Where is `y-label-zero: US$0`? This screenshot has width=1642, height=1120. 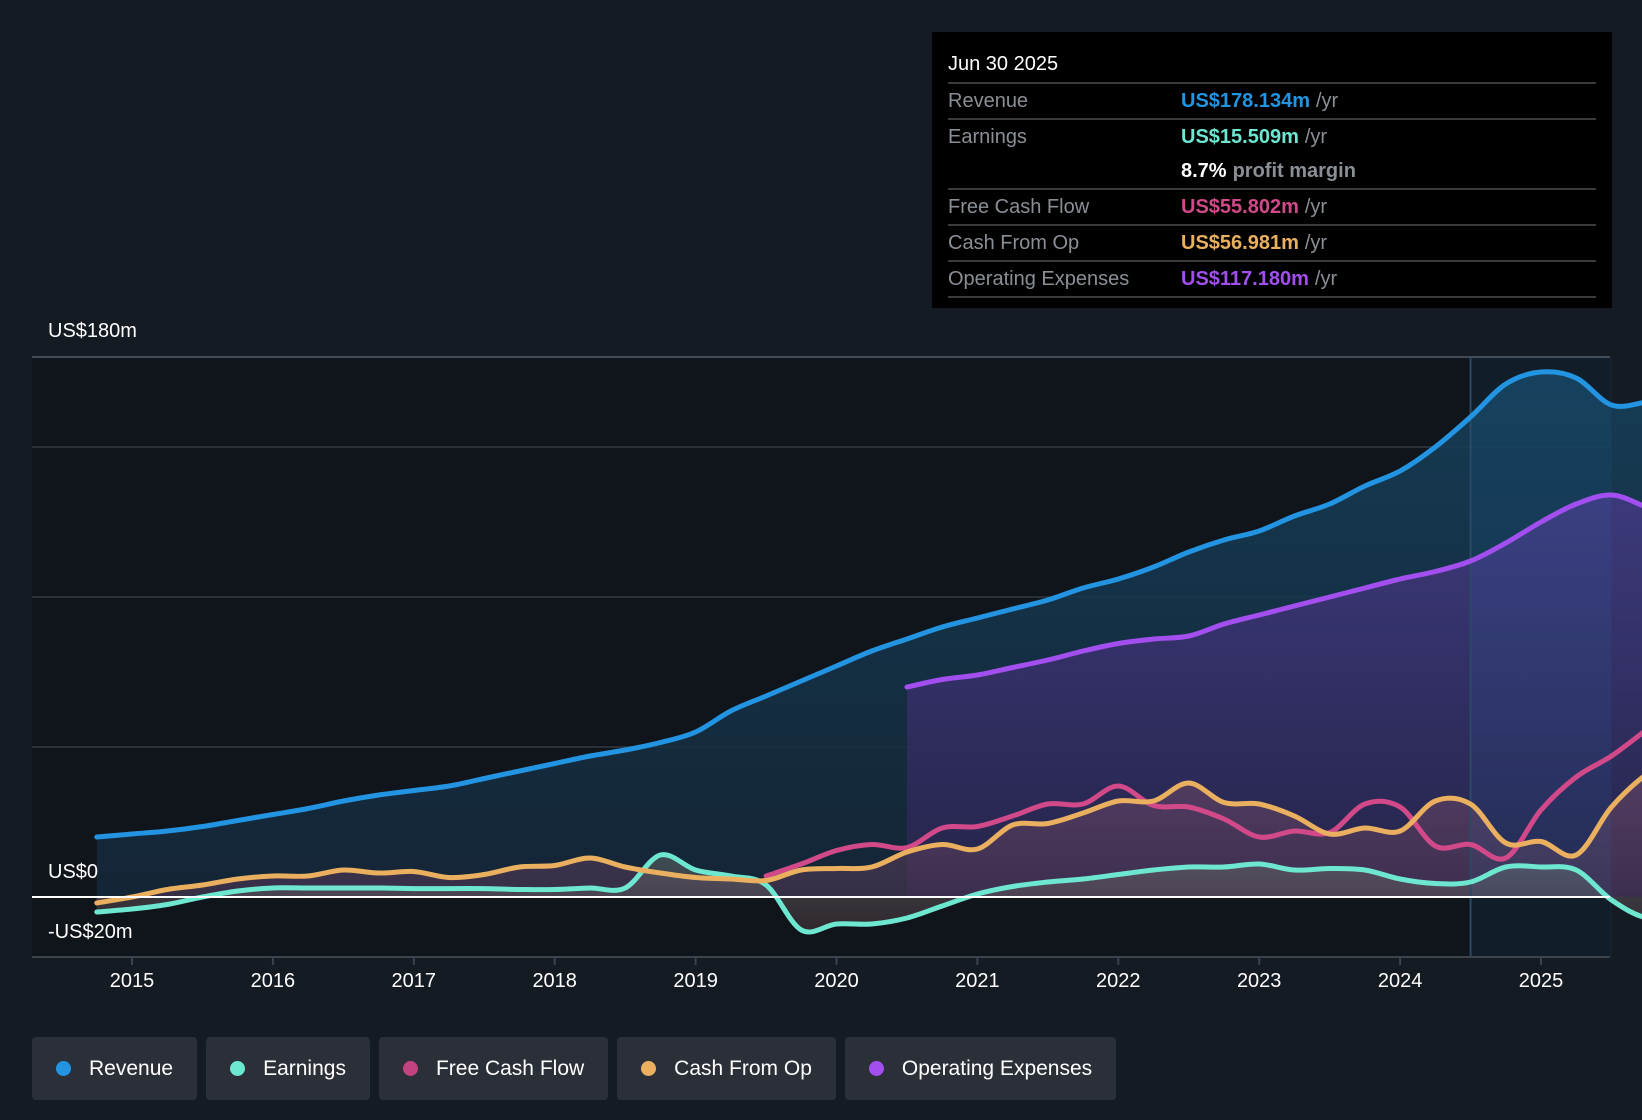 y-label-zero: US$0 is located at coordinates (73, 872).